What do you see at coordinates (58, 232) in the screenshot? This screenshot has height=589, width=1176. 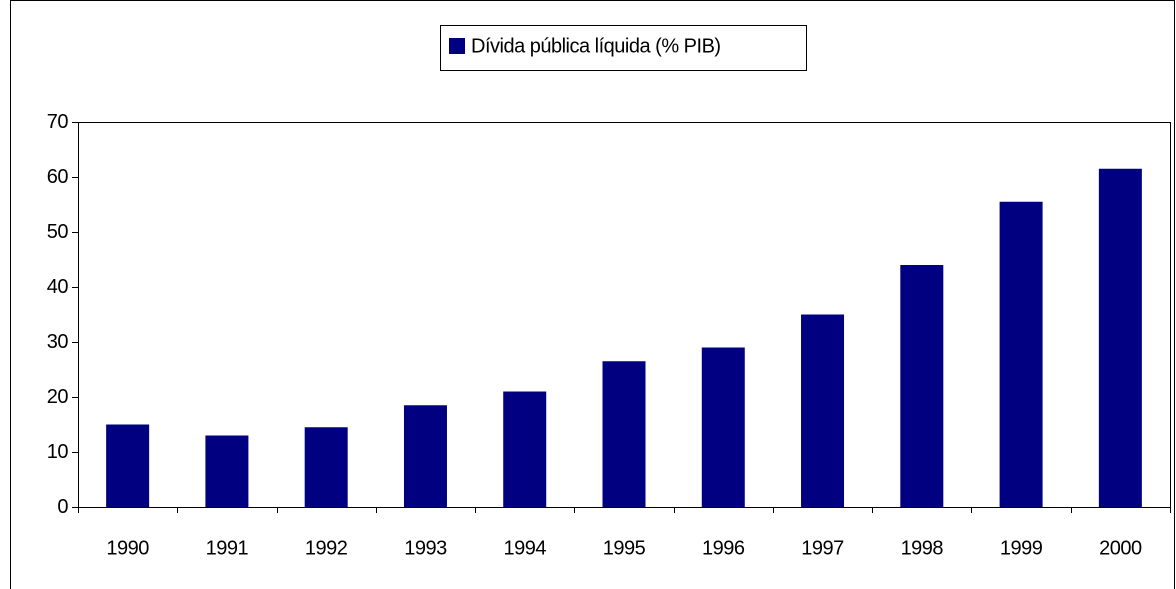 I see `y-tick-label: 50` at bounding box center [58, 232].